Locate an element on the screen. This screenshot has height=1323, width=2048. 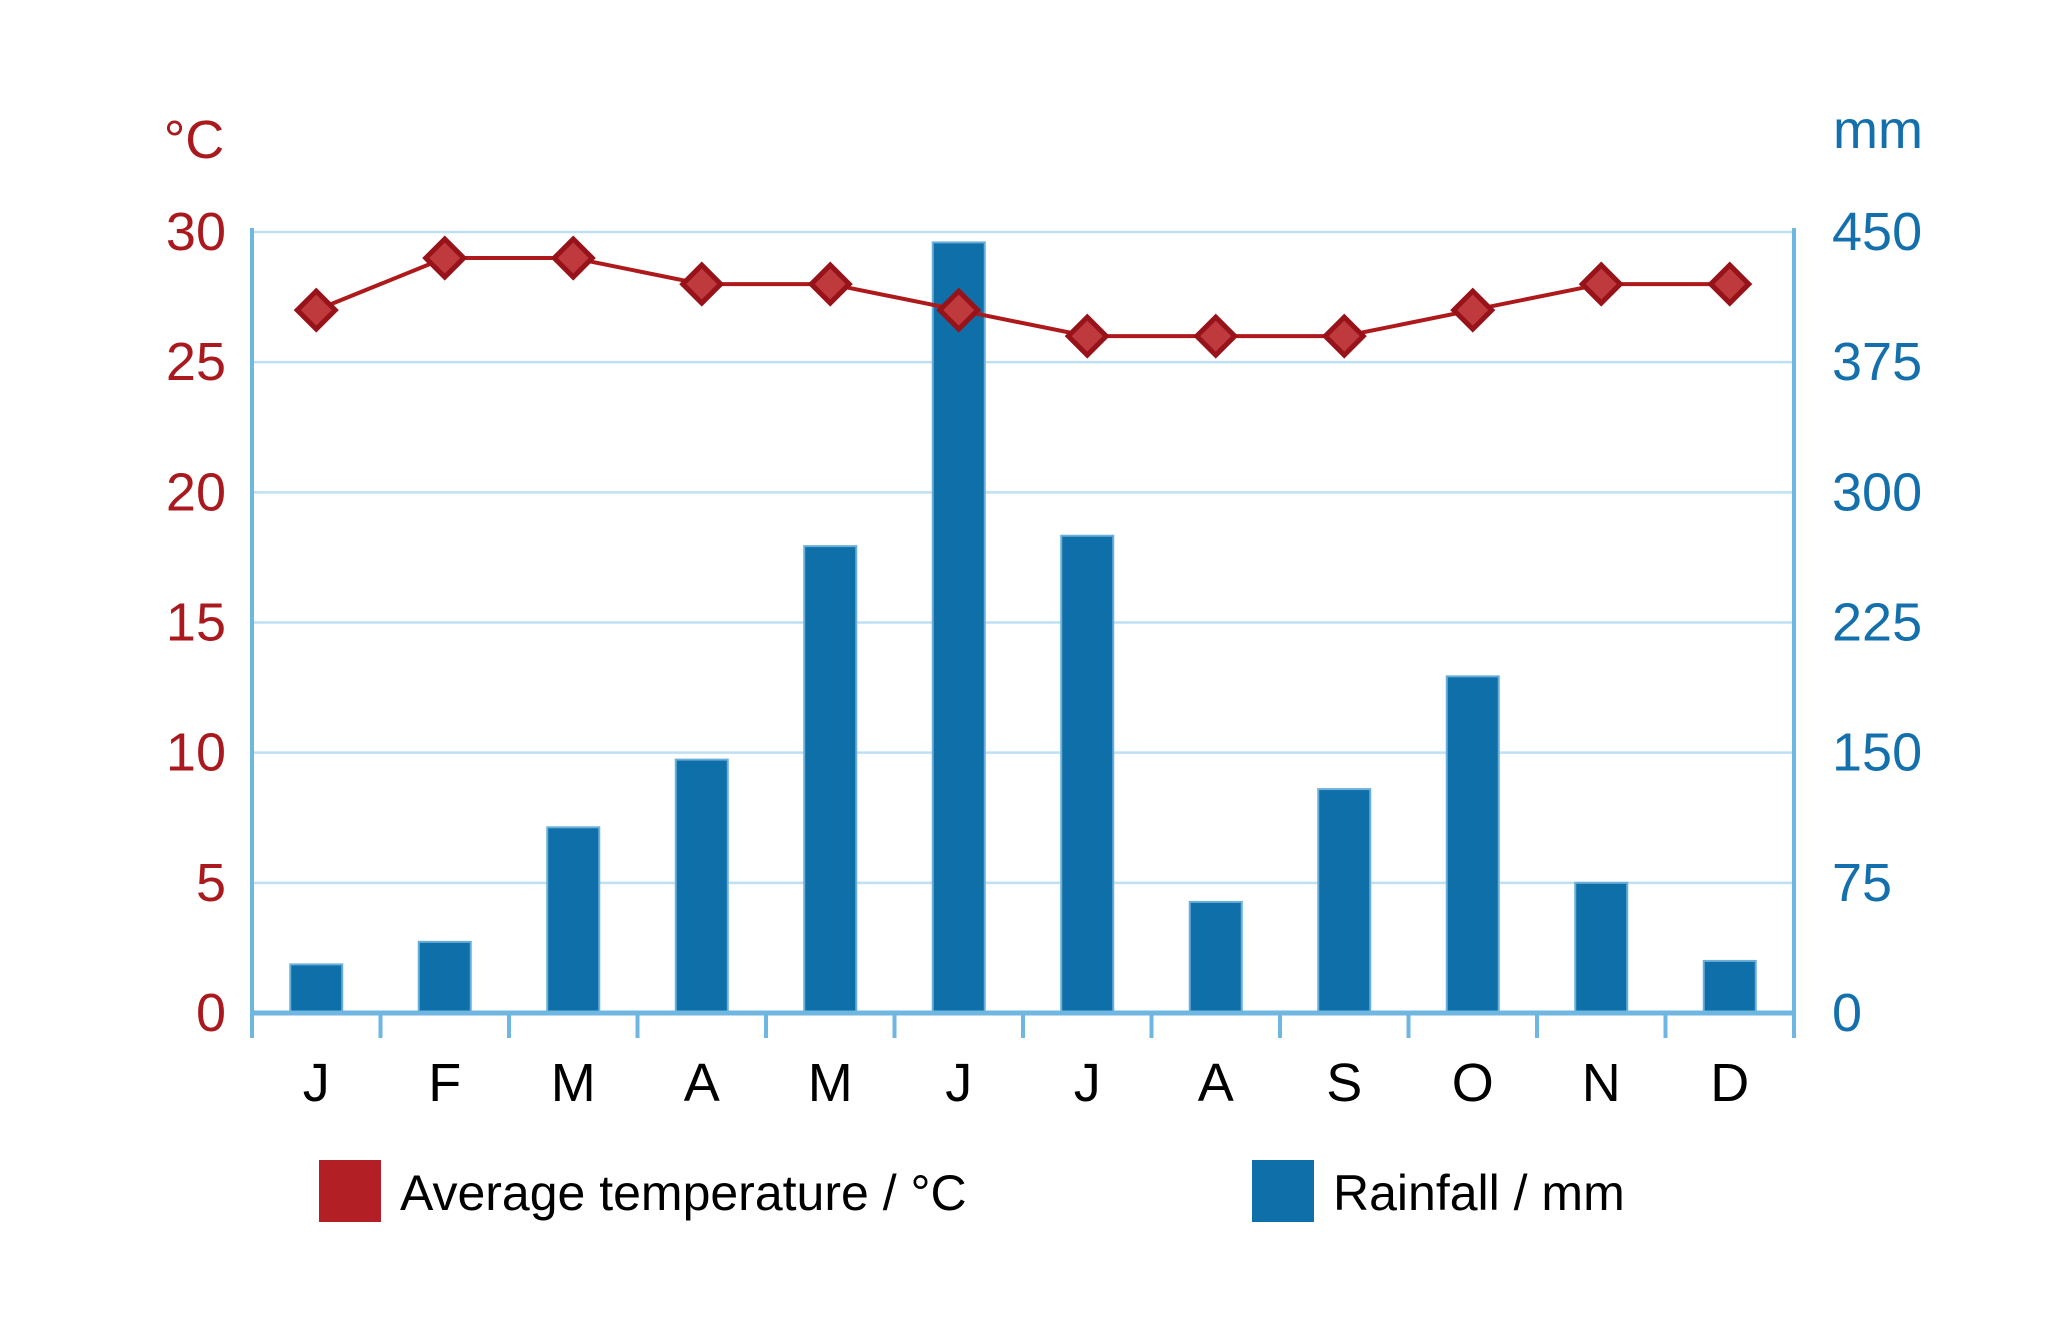
temperature-marker-4-A is located at coordinates (702, 284).